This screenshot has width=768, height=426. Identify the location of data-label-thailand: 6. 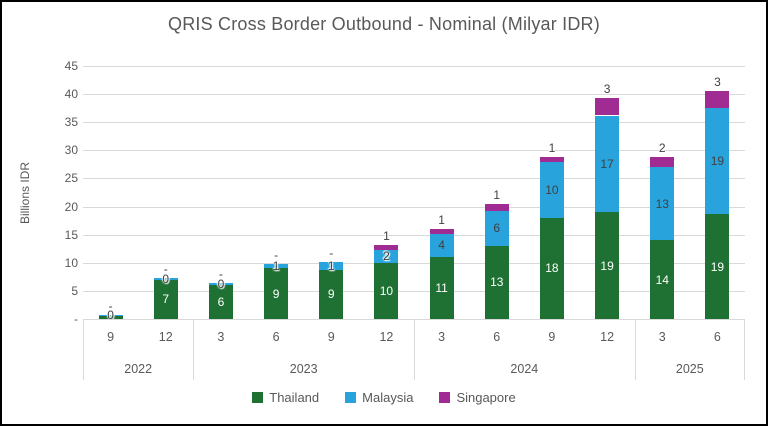
(221, 302).